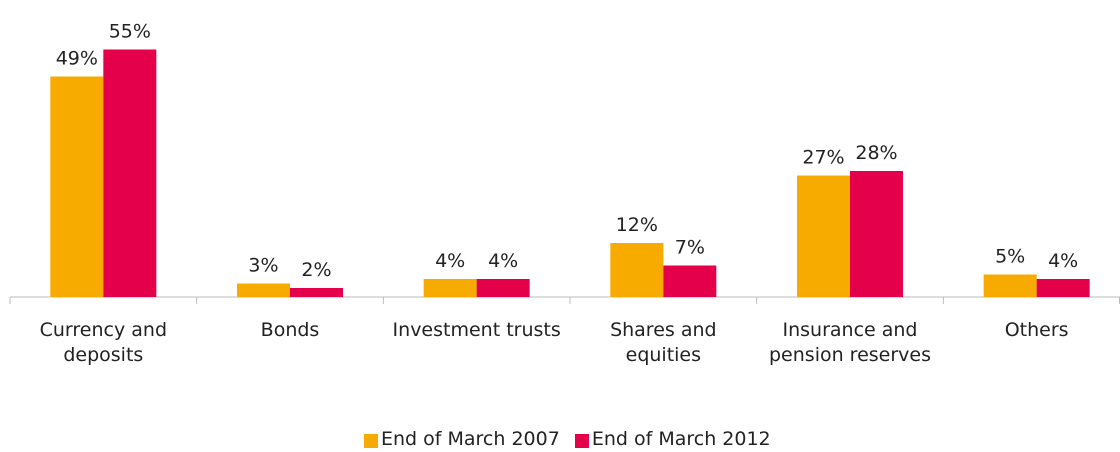 The height and width of the screenshot is (452, 1120). Describe the element at coordinates (681, 439) in the screenshot. I see `legend-label: End of March 2012` at that location.